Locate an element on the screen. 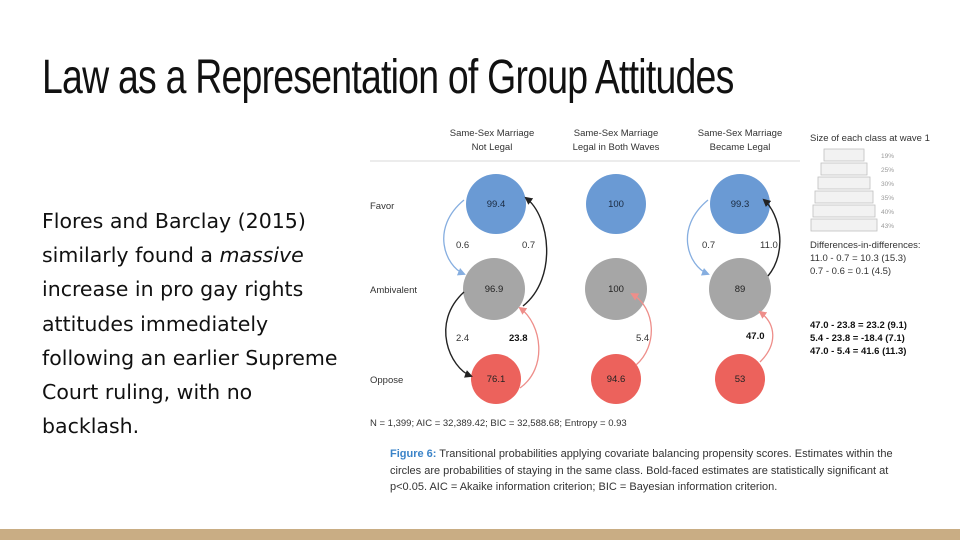 This screenshot has width=960, height=540. value-became-legal-oppose: 53 is located at coordinates (740, 379).